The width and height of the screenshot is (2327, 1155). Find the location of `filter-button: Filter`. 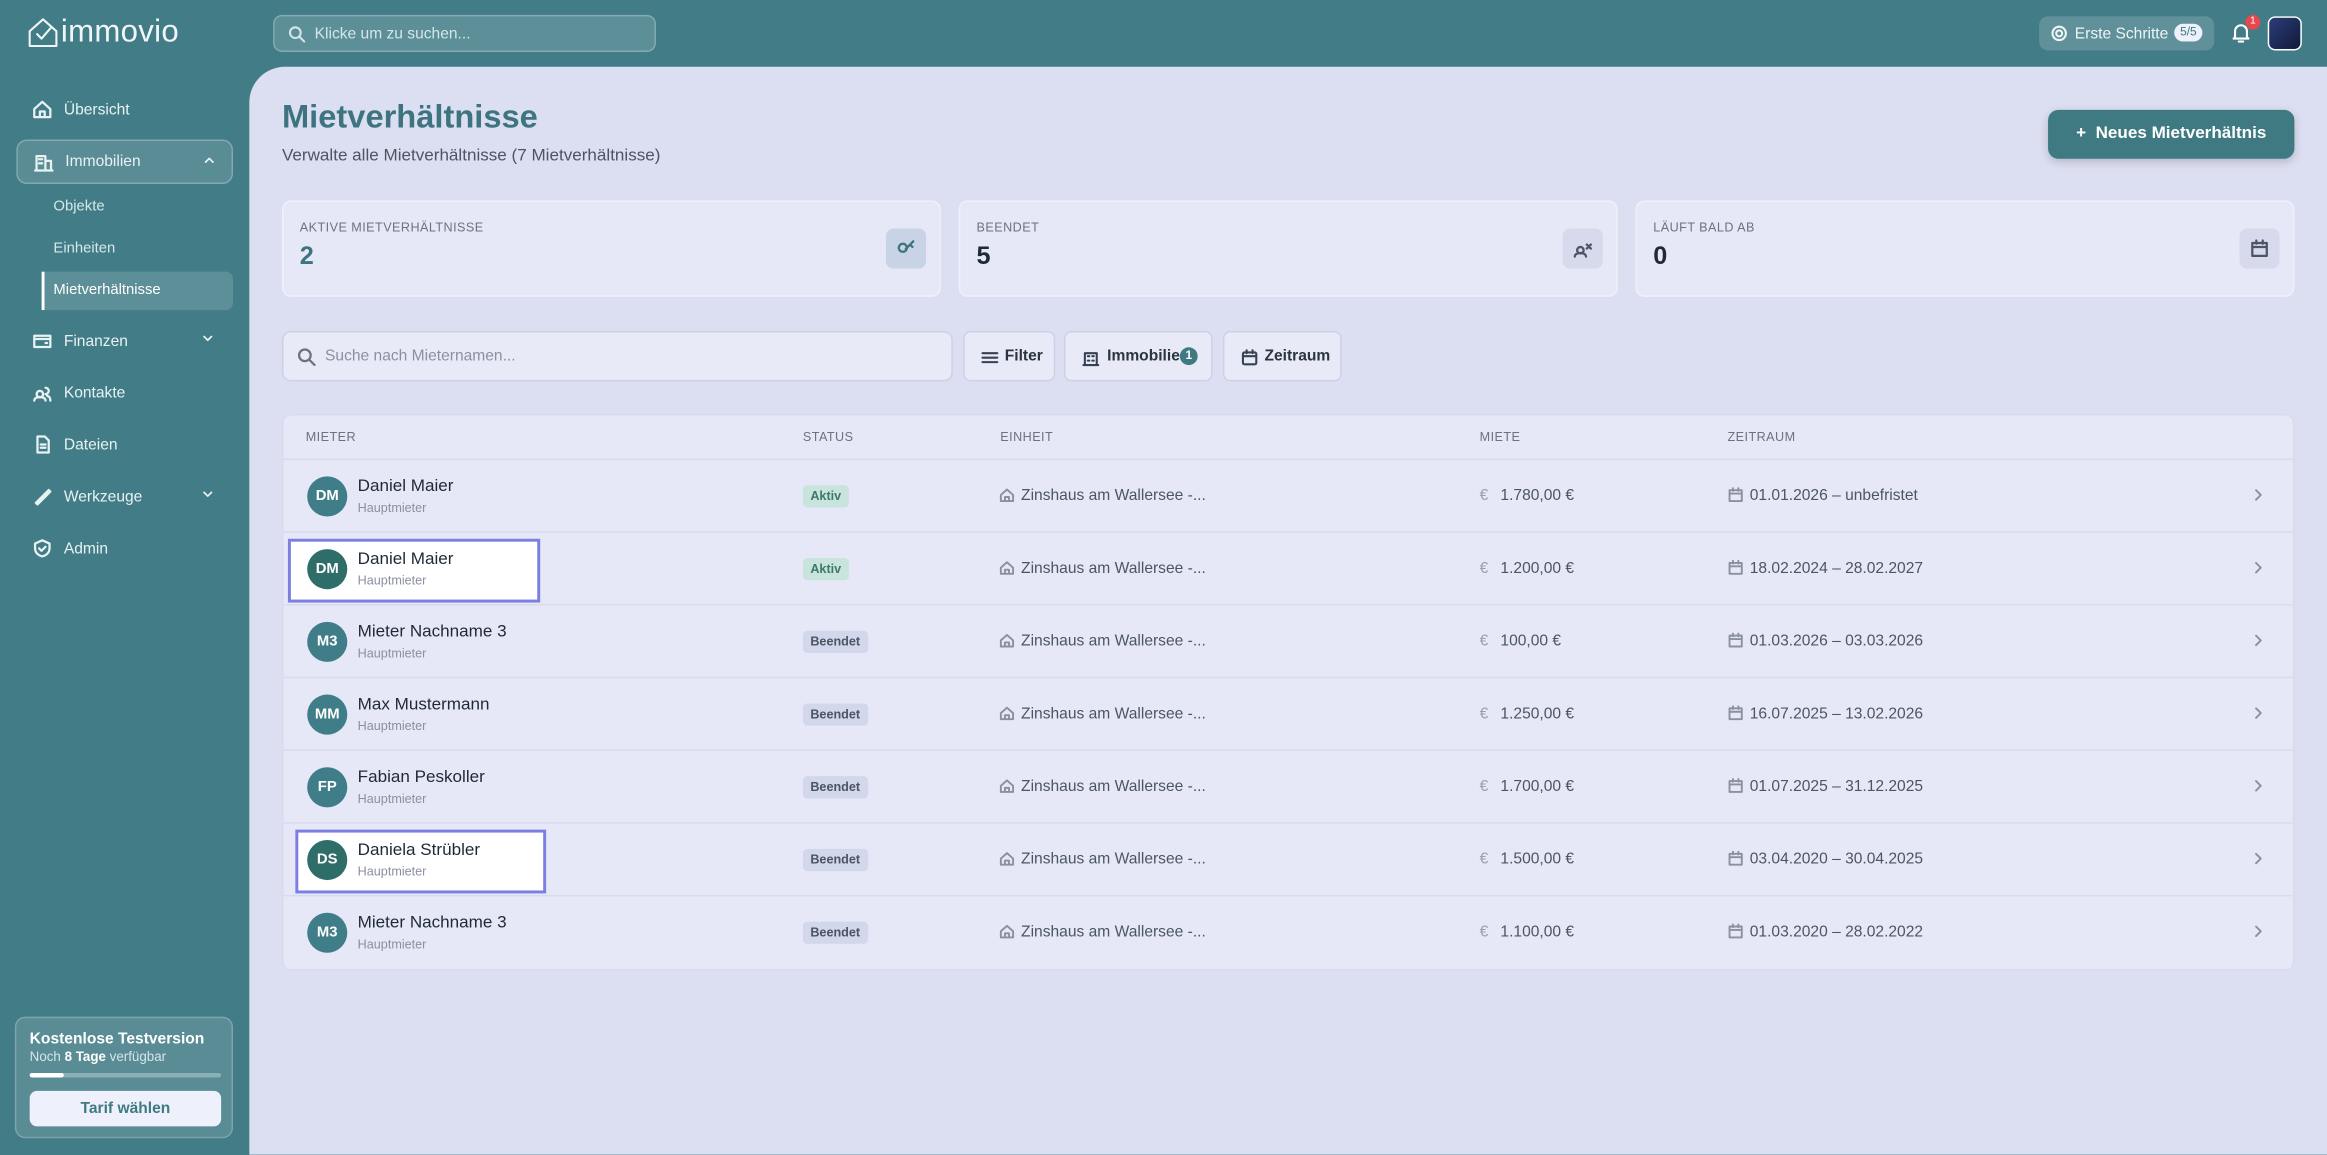

filter-button: Filter is located at coordinates (1009, 356).